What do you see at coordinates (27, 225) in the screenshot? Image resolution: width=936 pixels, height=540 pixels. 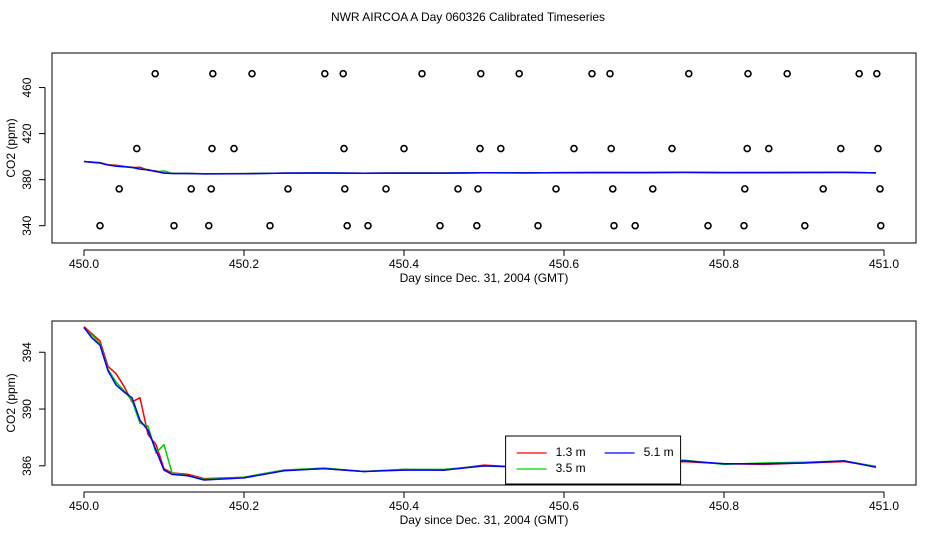 I see `y-tick-label: 340` at bounding box center [27, 225].